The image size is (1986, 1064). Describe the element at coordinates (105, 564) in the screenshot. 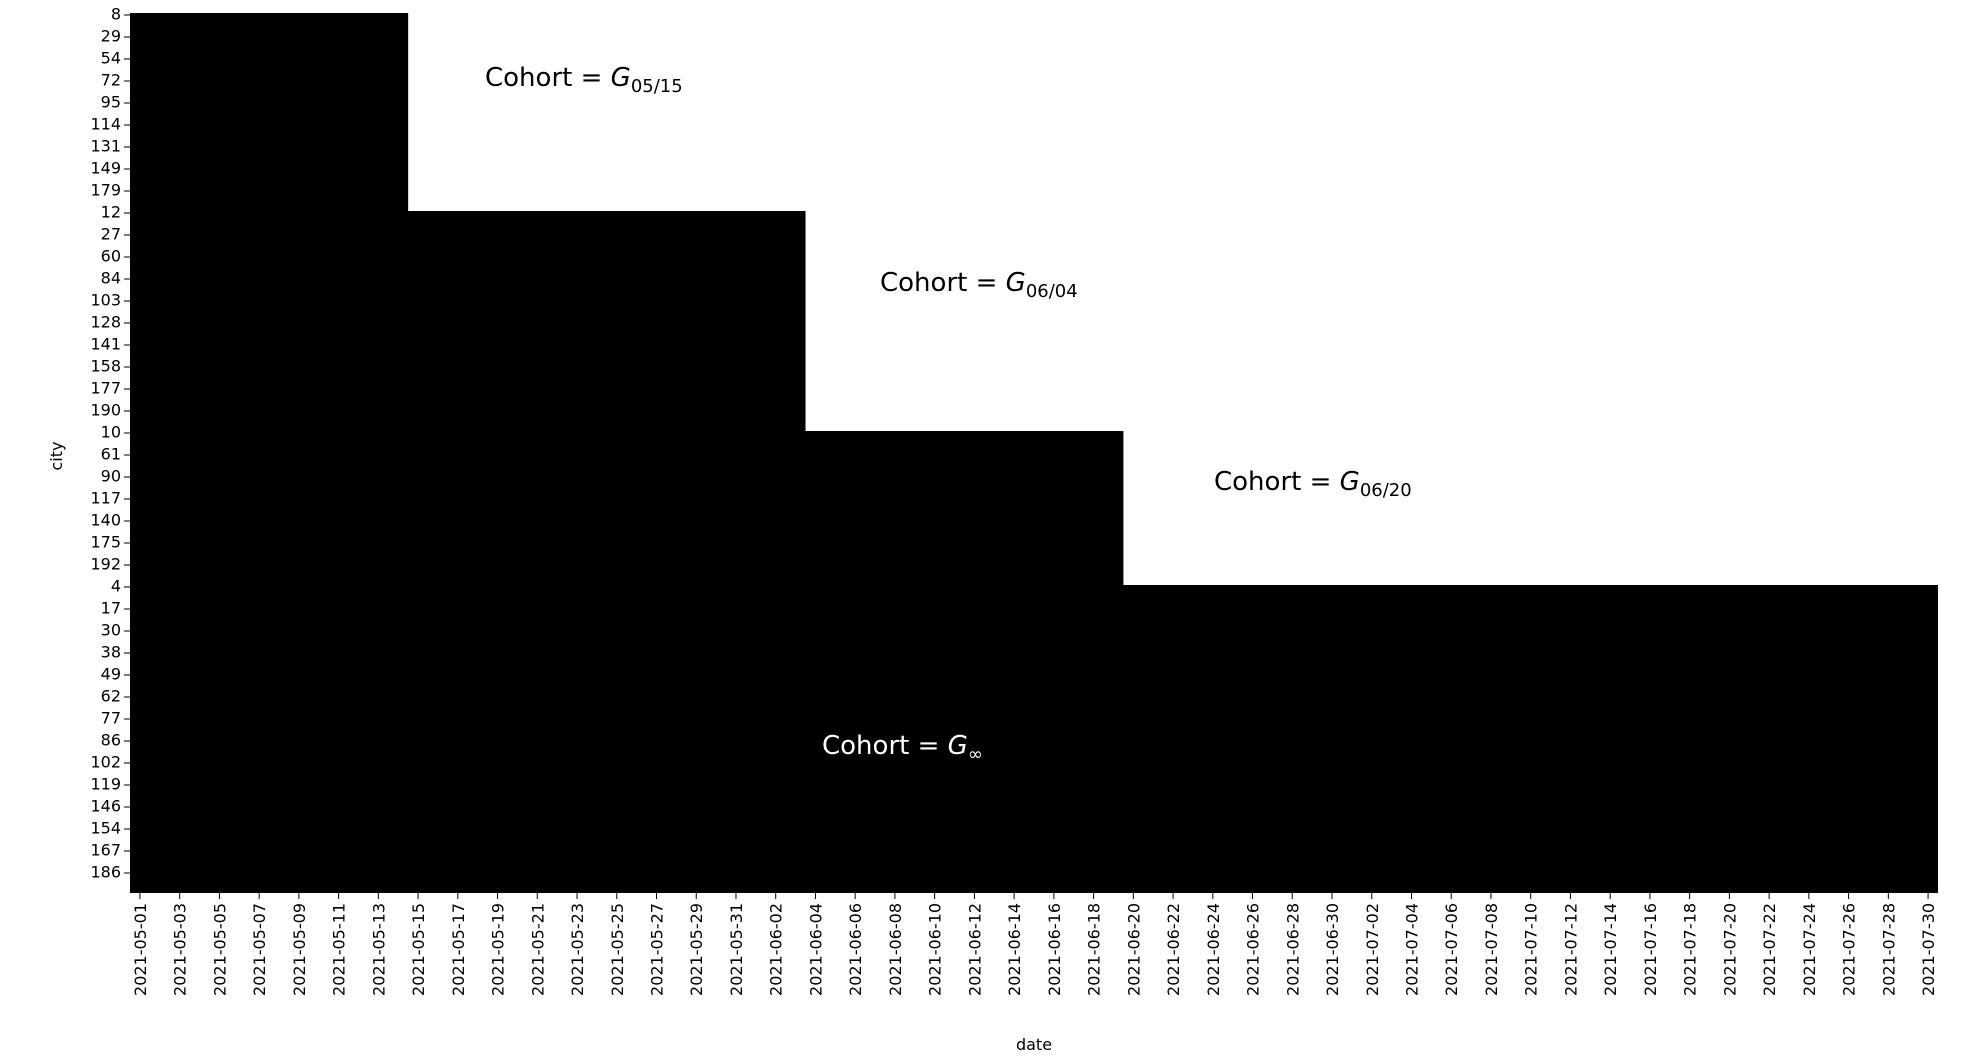

I see `y-tick-label: 192` at that location.